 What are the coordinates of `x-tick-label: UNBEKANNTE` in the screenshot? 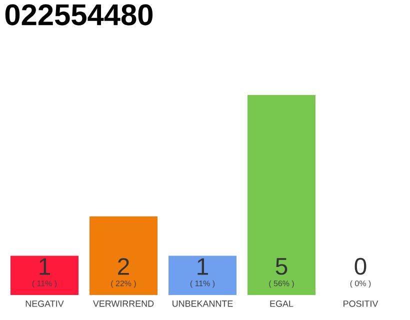 It's located at (202, 303).